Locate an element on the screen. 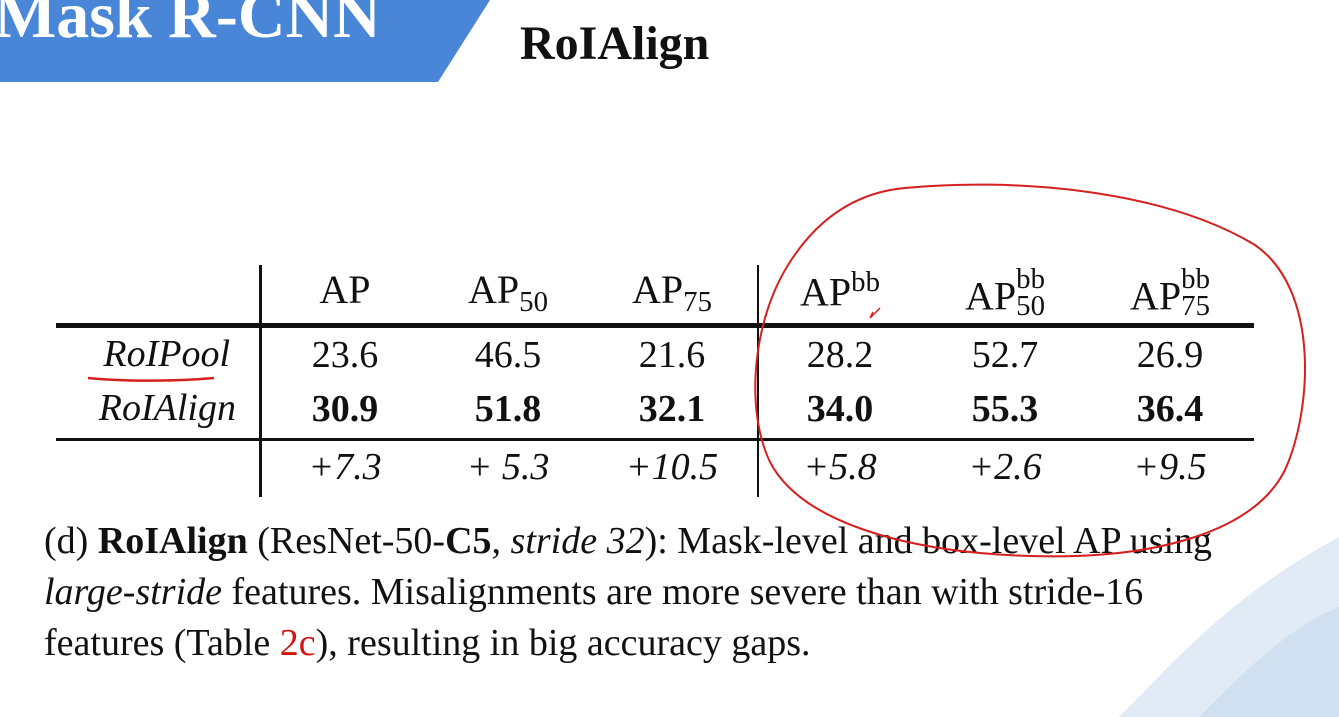 This screenshot has width=1339, height=717. row-label-roialign: RoIAlign is located at coordinates (167, 408).